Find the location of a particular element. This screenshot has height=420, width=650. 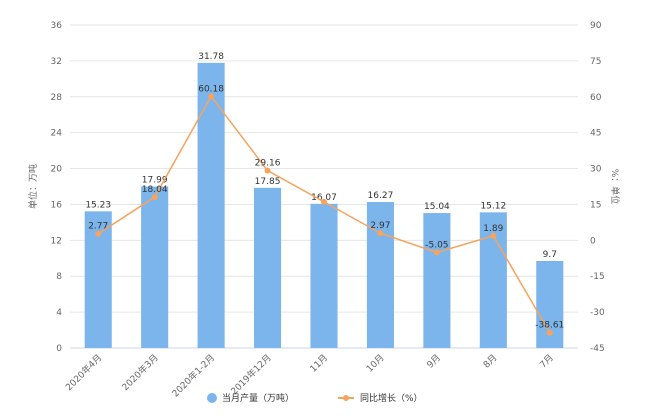

legend-bar-label: 当月产量（万吨） is located at coordinates (258, 398).